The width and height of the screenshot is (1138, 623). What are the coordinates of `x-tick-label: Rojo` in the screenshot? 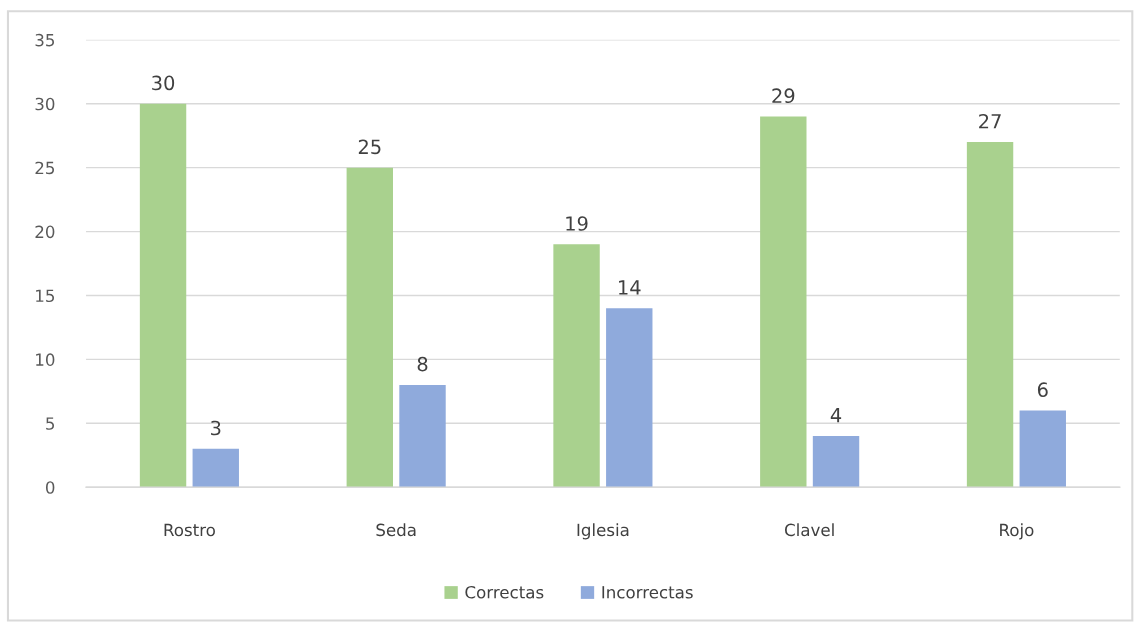 It's located at (1017, 531).